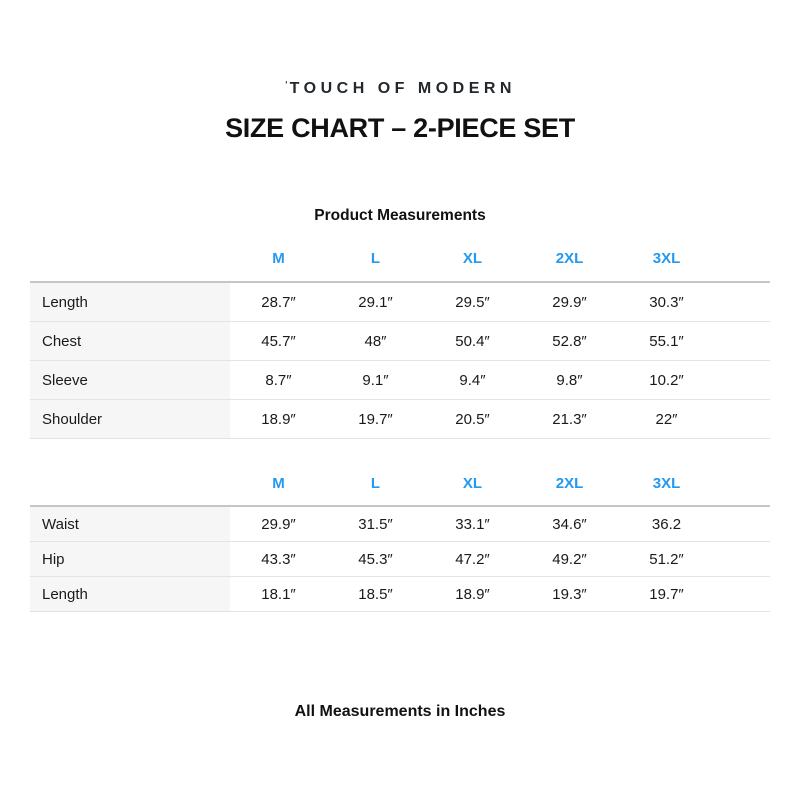 This screenshot has width=800, height=800. Describe the element at coordinates (472, 524) in the screenshot. I see `measurement-value: 33.1″` at that location.